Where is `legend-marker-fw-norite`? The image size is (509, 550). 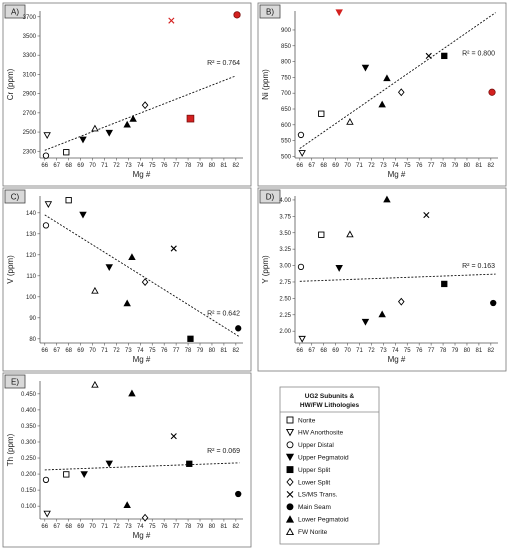
legend-marker-fw-norite is located at coordinates (290, 531).